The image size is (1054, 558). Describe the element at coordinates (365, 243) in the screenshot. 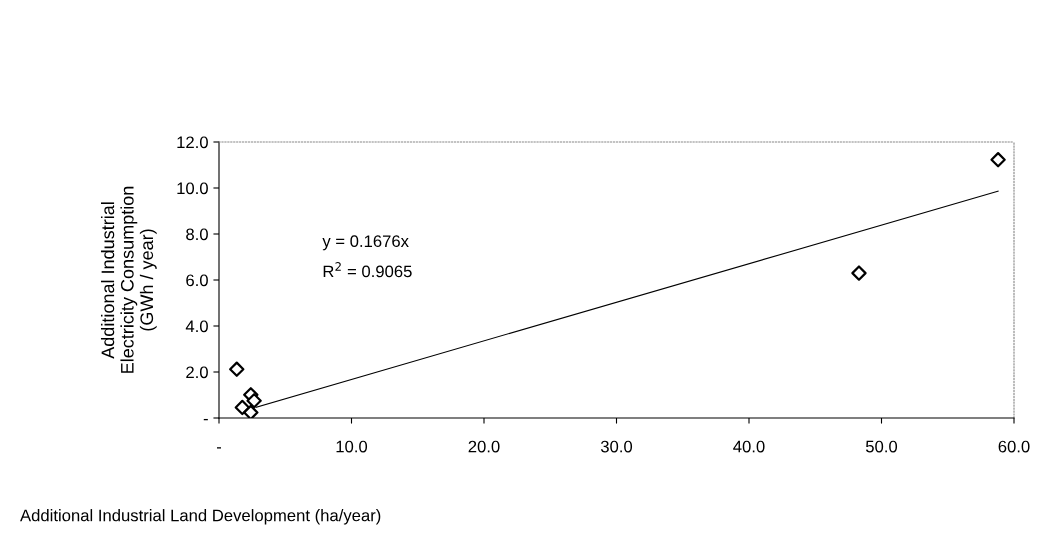

I see `annotation: y = 0.1676x` at that location.